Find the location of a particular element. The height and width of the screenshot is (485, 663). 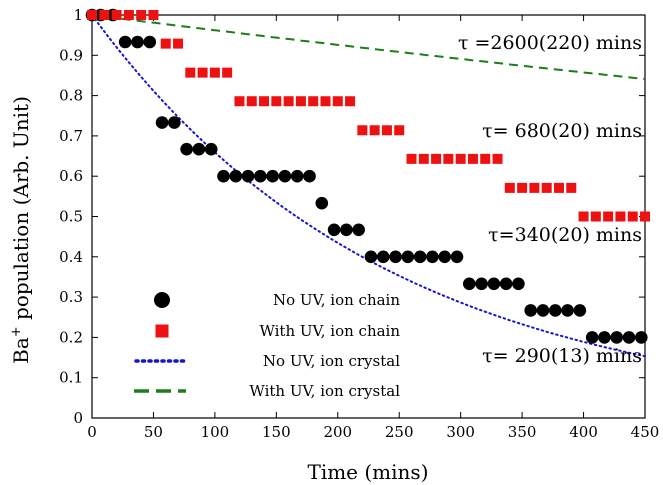

legend-label: No UV, ion chain is located at coordinates (336, 300).